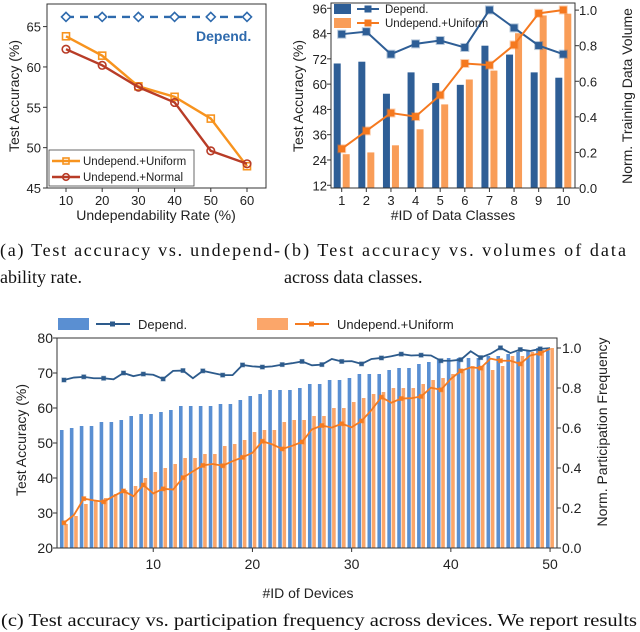  I want to click on y-tick-label: 84, so click(320, 34).